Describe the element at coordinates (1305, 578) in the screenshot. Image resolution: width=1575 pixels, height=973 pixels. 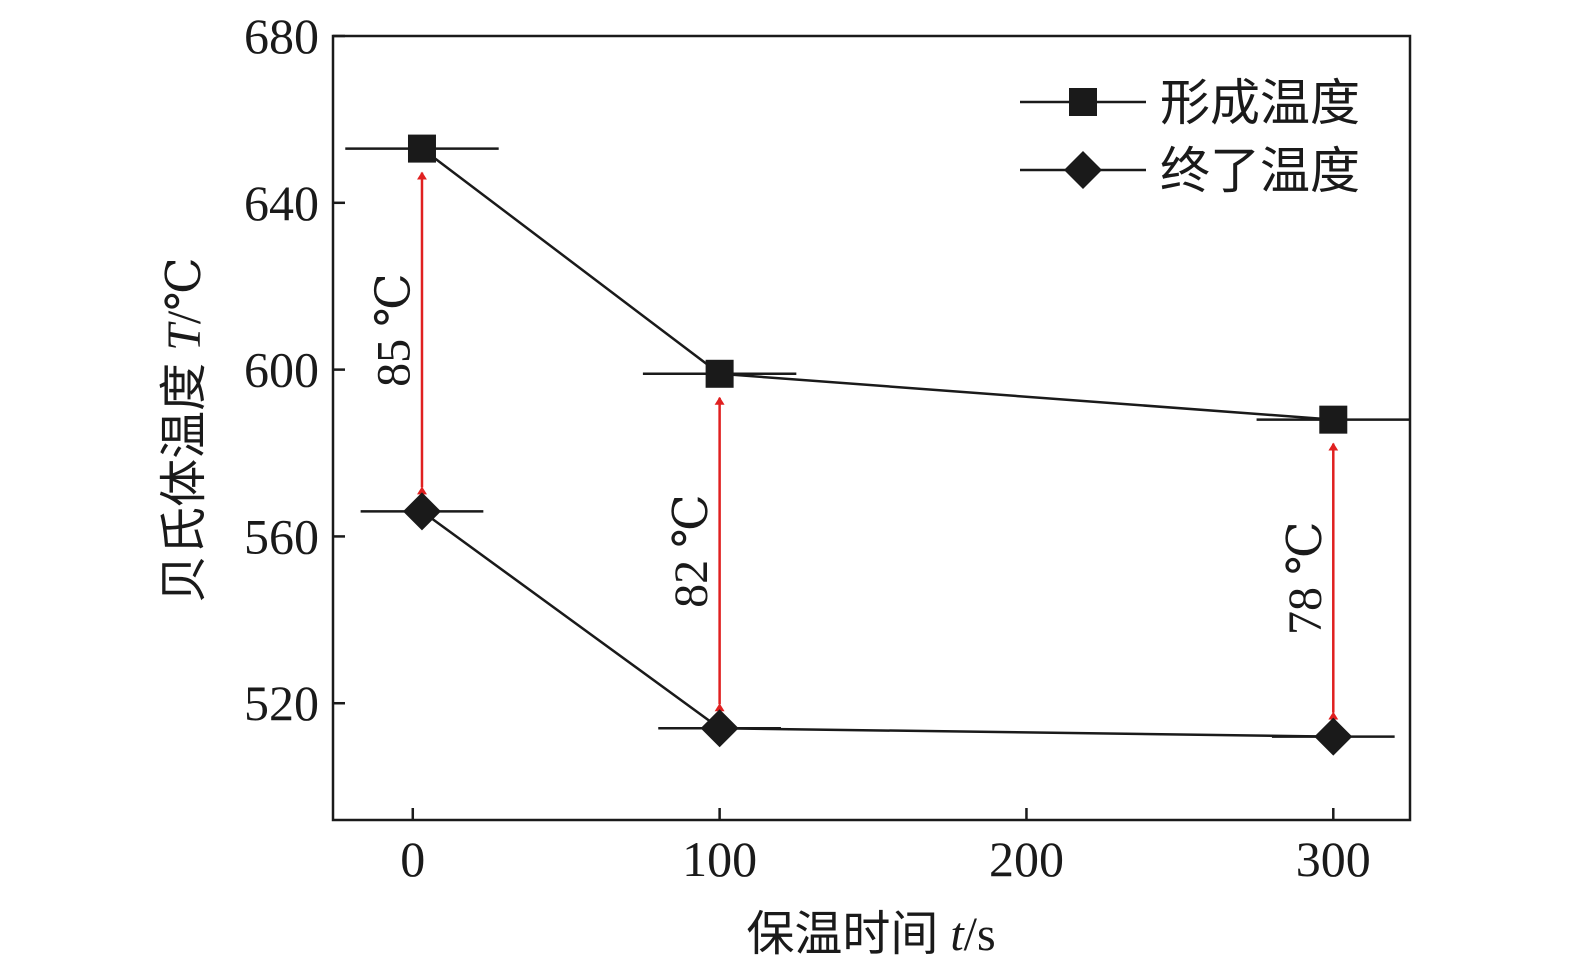
I see `difference-label: 78 ℃` at that location.